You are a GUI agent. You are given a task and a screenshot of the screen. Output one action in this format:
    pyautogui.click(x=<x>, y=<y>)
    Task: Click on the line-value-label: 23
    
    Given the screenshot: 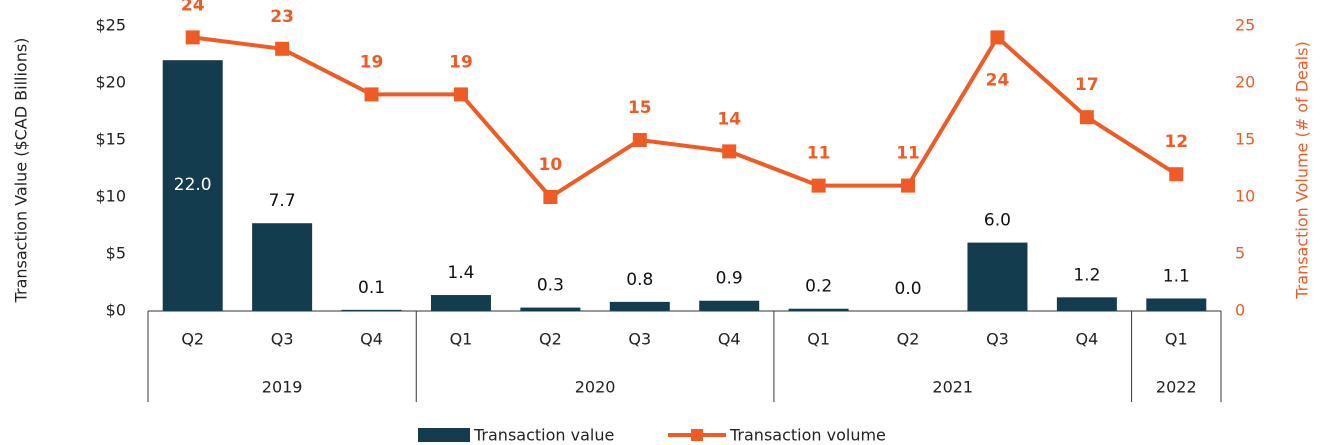 What is the action you would take?
    pyautogui.click(x=282, y=17)
    